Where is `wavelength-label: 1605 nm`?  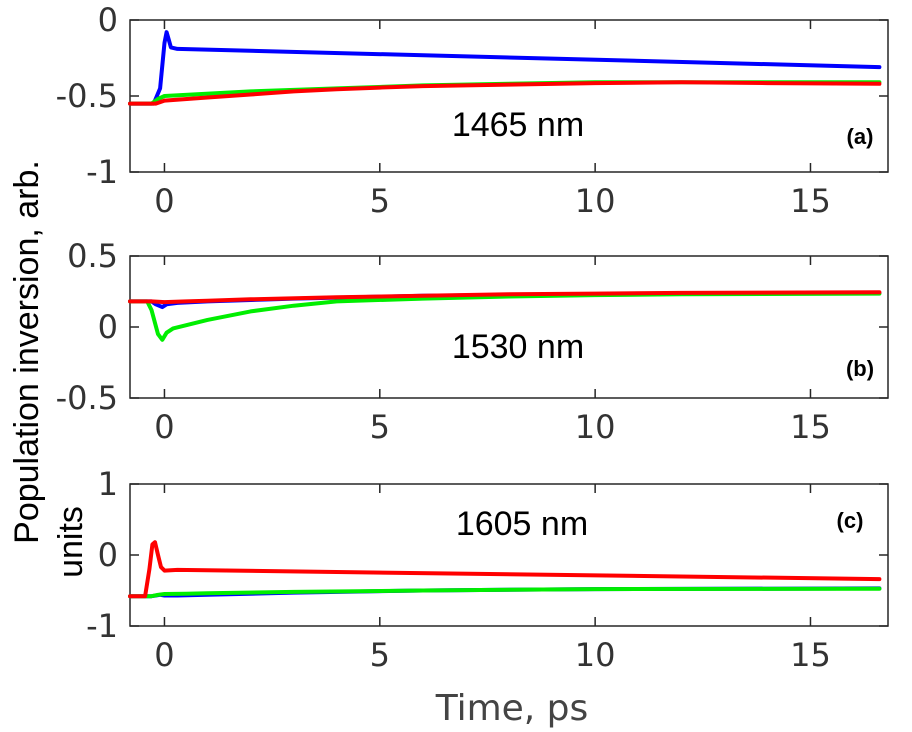 wavelength-label: 1605 nm is located at coordinates (522, 524).